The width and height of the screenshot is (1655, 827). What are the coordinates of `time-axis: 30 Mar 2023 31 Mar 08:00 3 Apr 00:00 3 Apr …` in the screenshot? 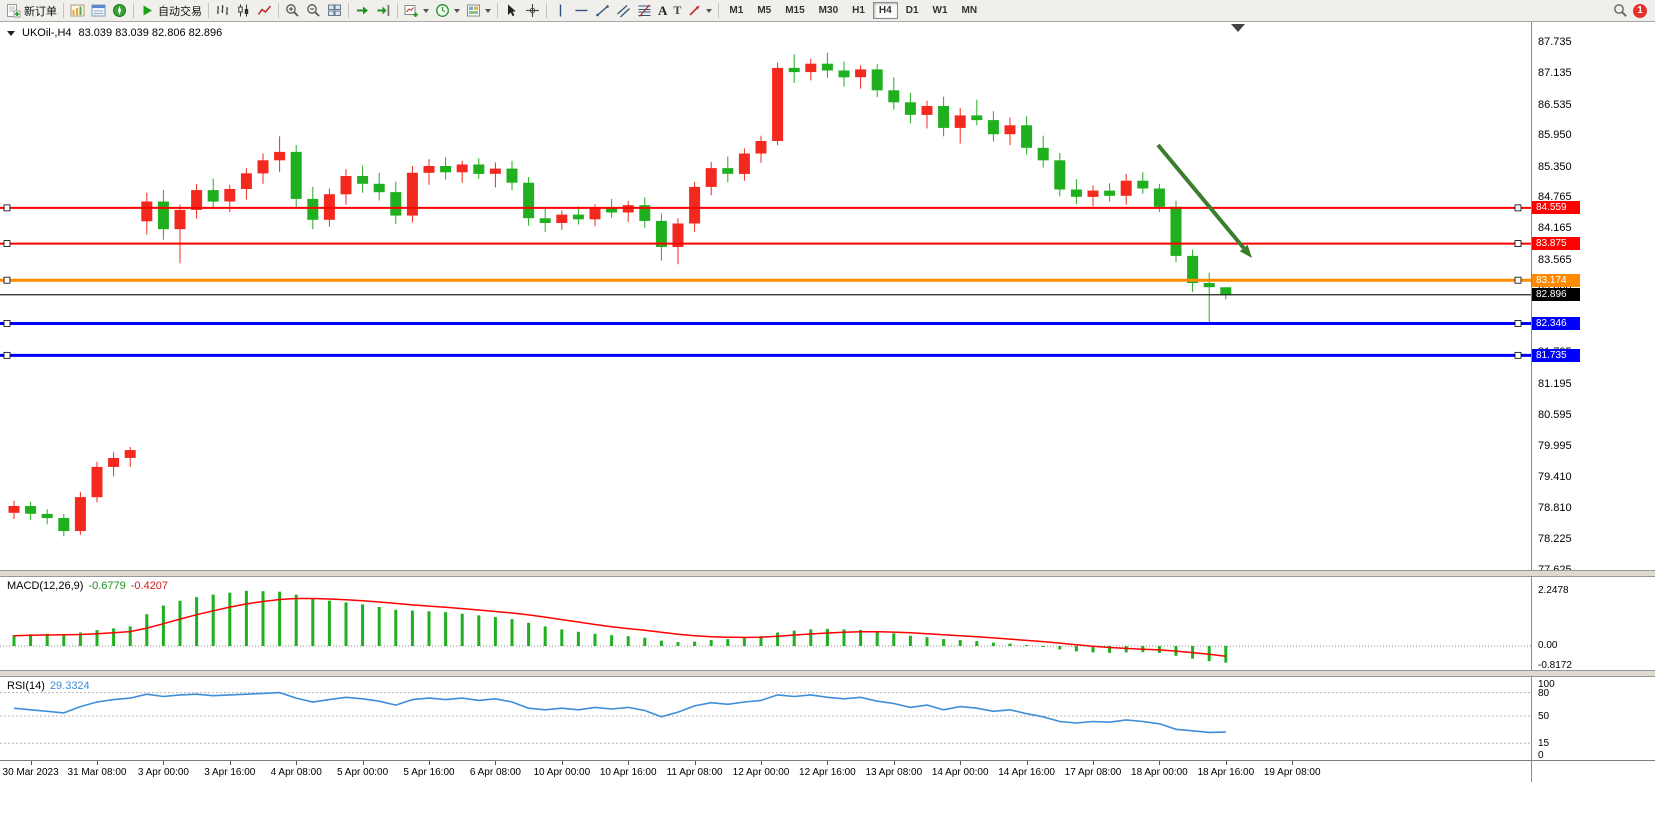 It's located at (827, 771).